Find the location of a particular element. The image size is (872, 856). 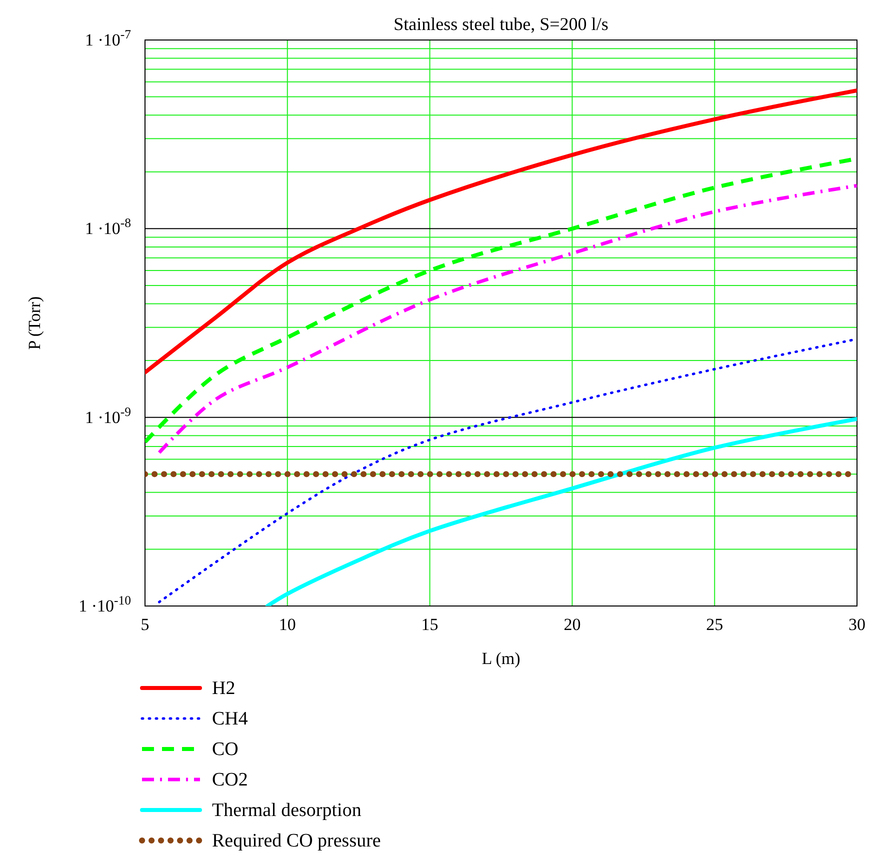

legend-label: CO2 is located at coordinates (230, 780).